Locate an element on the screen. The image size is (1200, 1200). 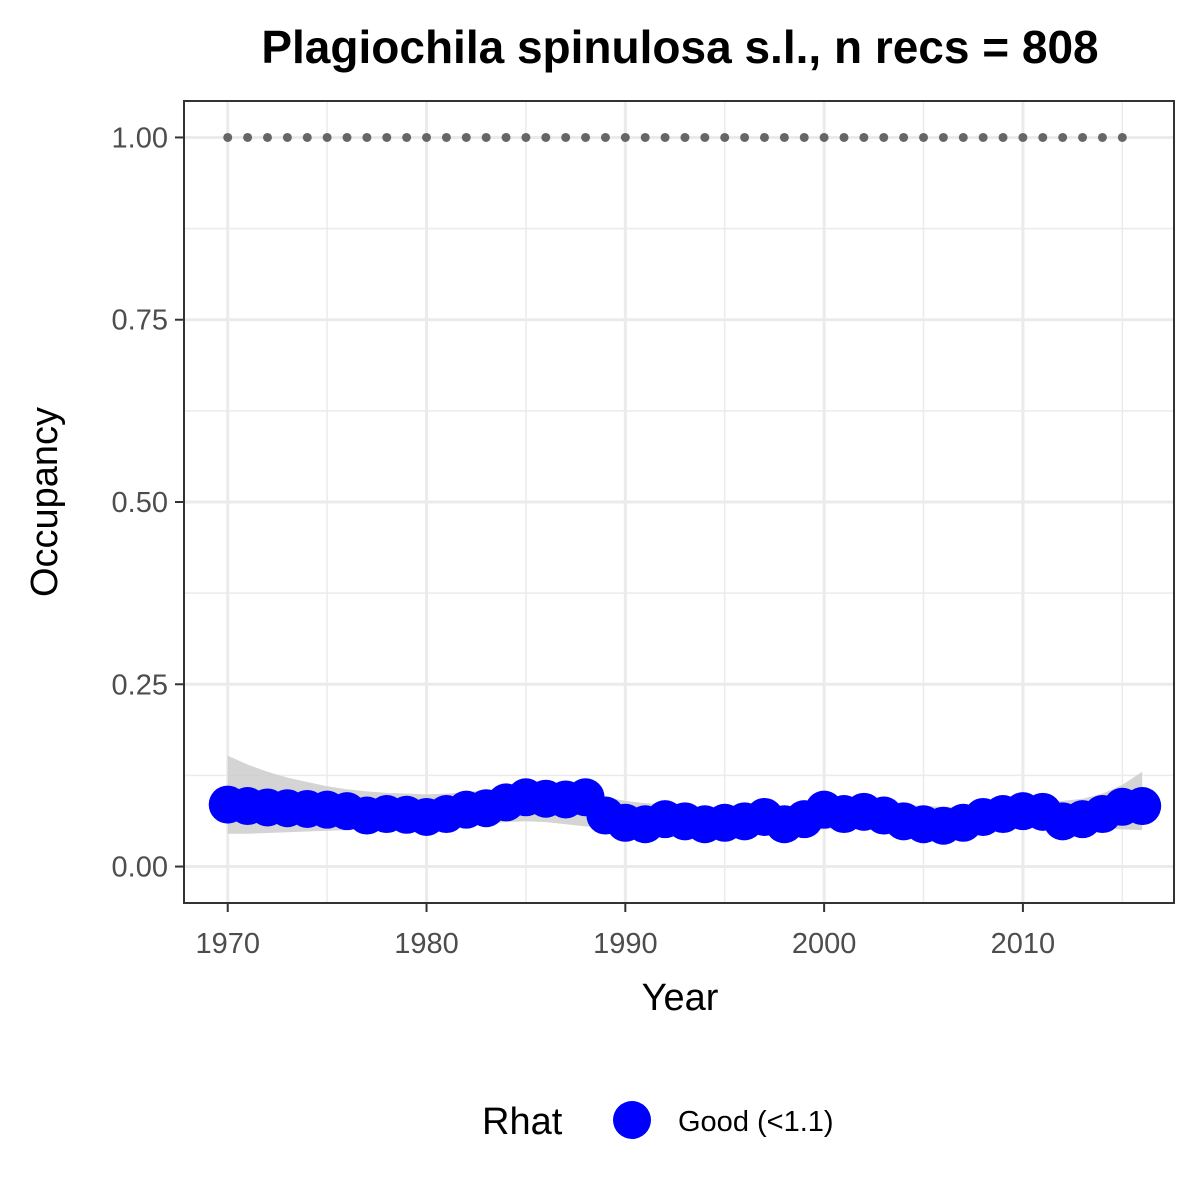
legend: Rhat Good (<1.1) is located at coordinates (658, 1122).